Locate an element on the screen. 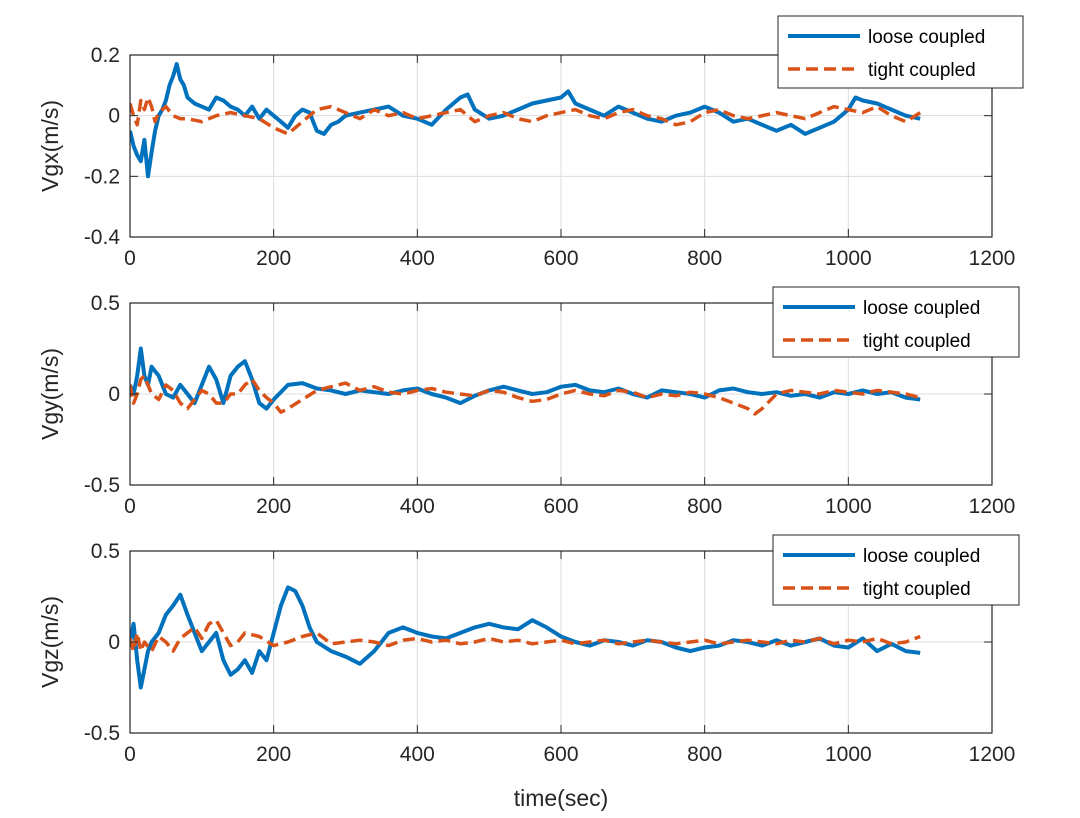 This screenshot has width=1080, height=818. y-tick-label: -0.2 is located at coordinates (102, 176).